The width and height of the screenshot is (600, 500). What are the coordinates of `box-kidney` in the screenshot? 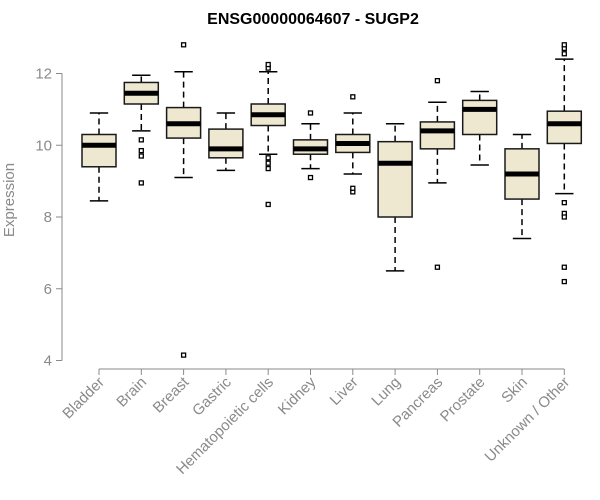 It's located at (310, 145).